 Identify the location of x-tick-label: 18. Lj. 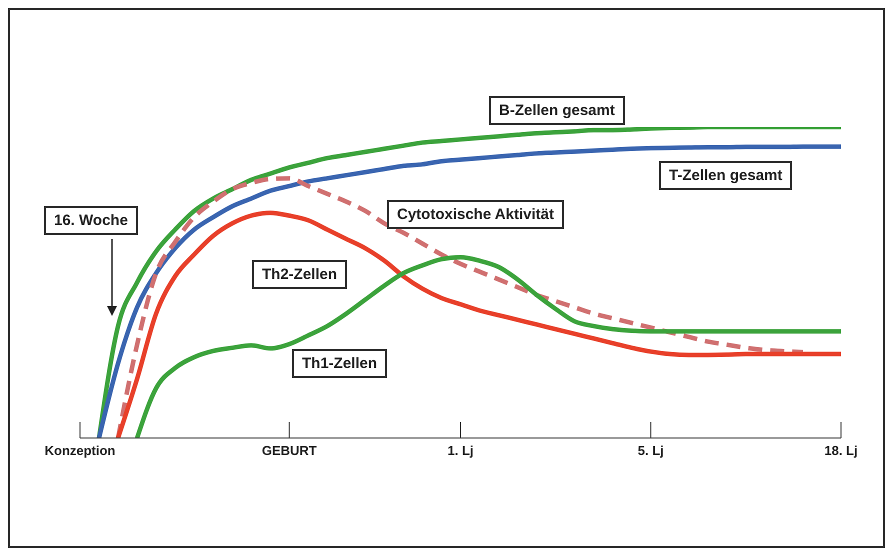
(841, 450).